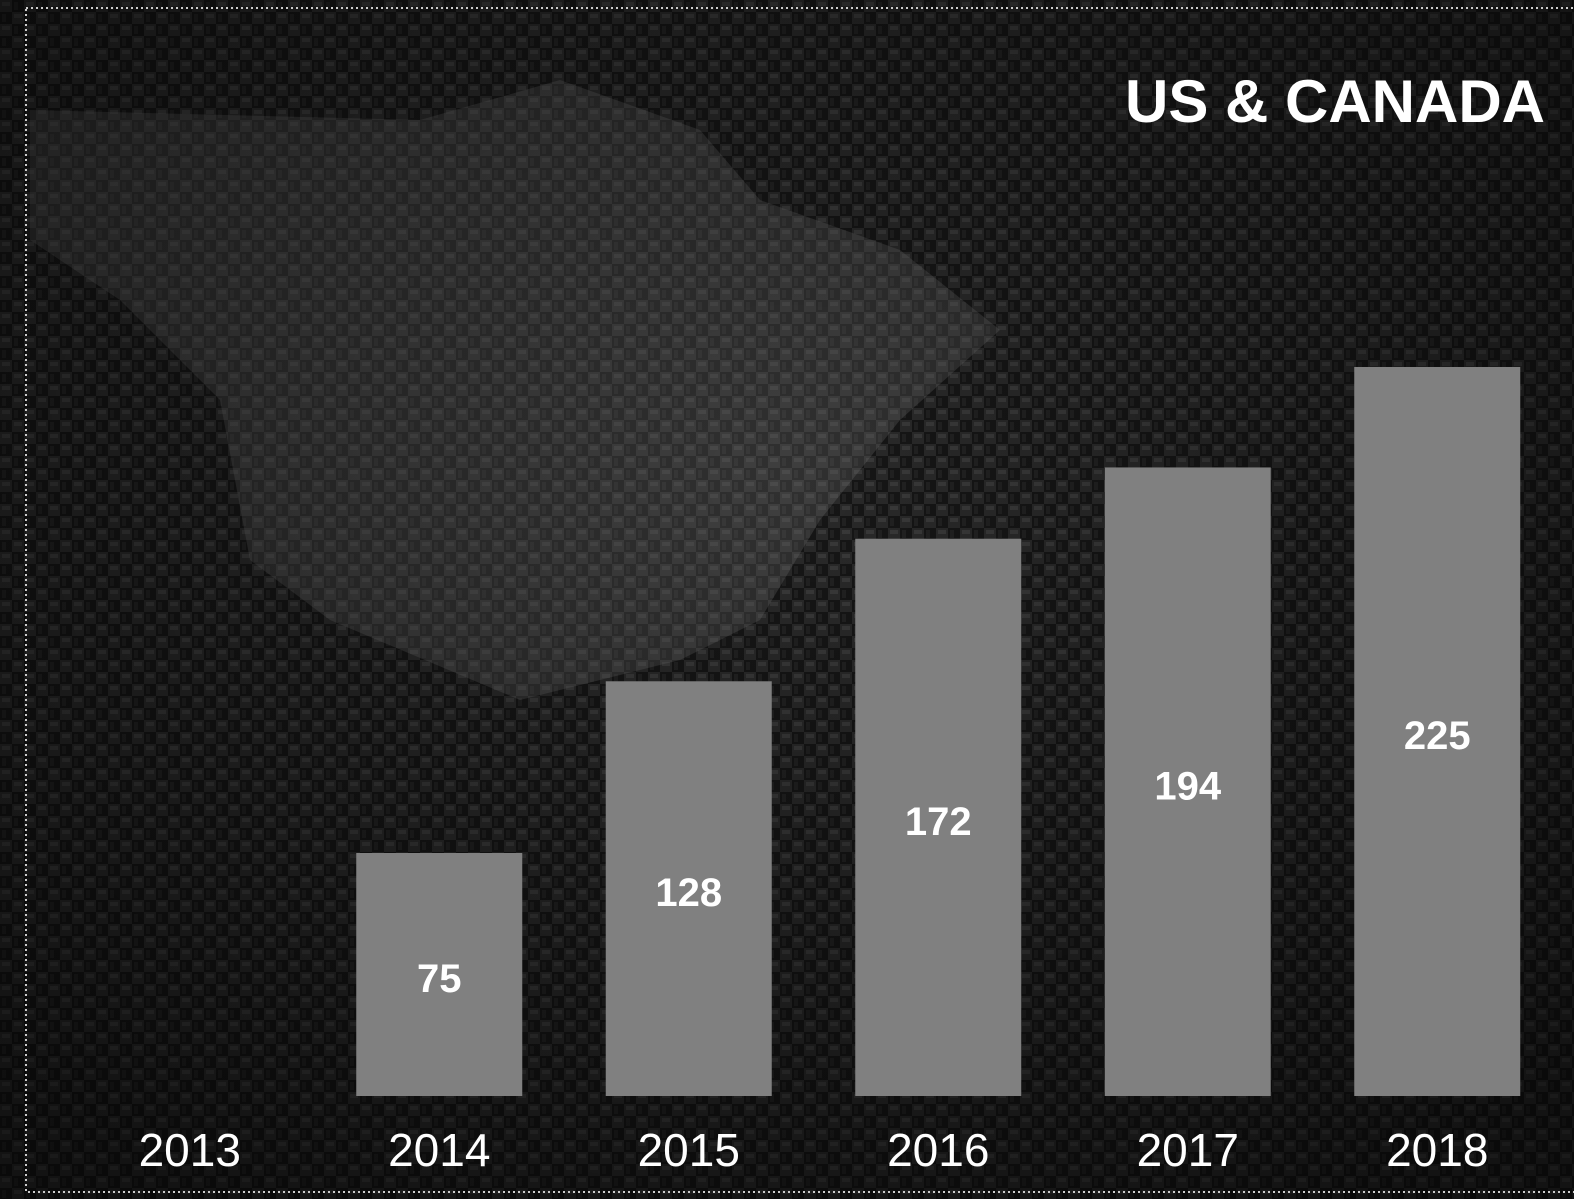 The width and height of the screenshot is (1574, 1199). Describe the element at coordinates (1187, 786) in the screenshot. I see `data-label: 194` at that location.